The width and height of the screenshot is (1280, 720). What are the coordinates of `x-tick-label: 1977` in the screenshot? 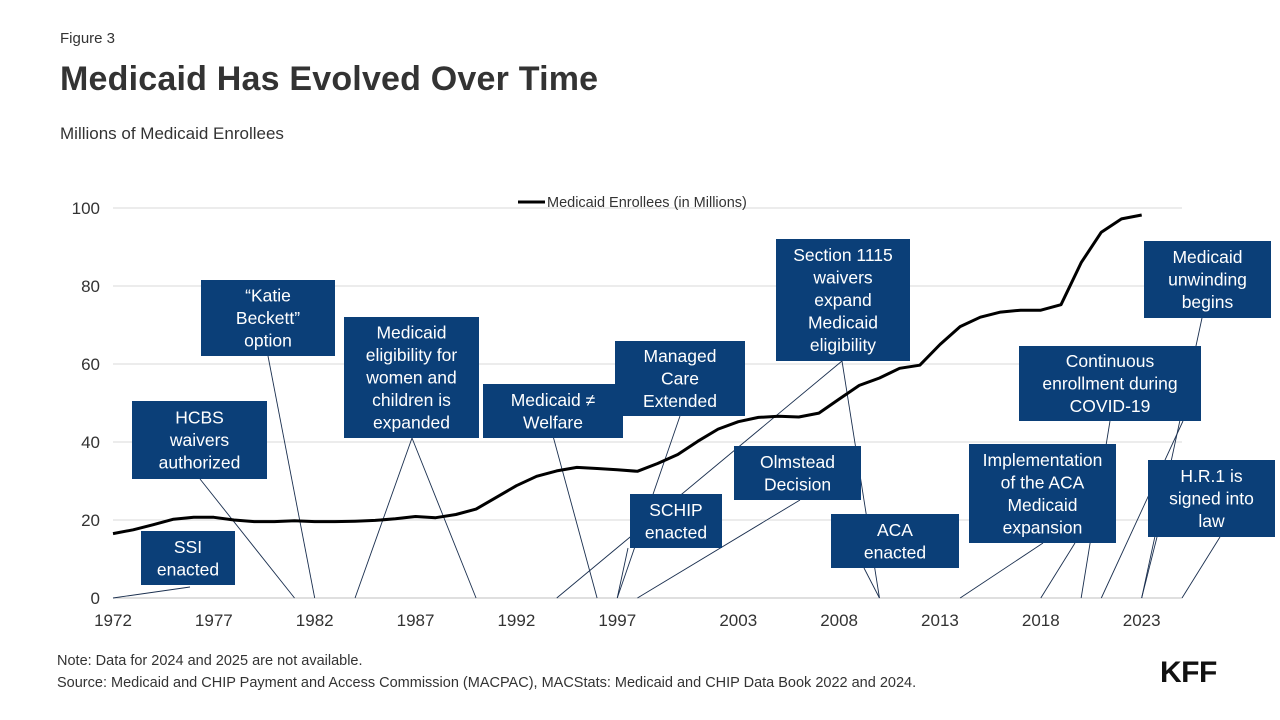 It's located at (214, 620).